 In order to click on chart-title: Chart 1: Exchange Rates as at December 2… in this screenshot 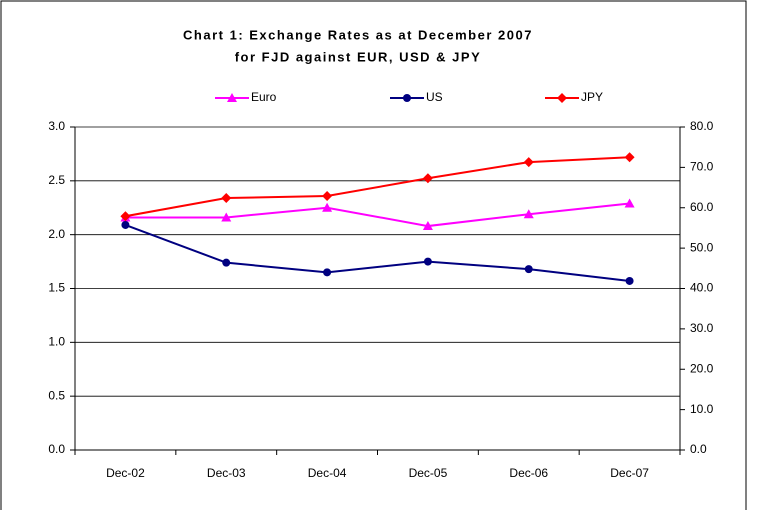, I will do `click(358, 34)`.